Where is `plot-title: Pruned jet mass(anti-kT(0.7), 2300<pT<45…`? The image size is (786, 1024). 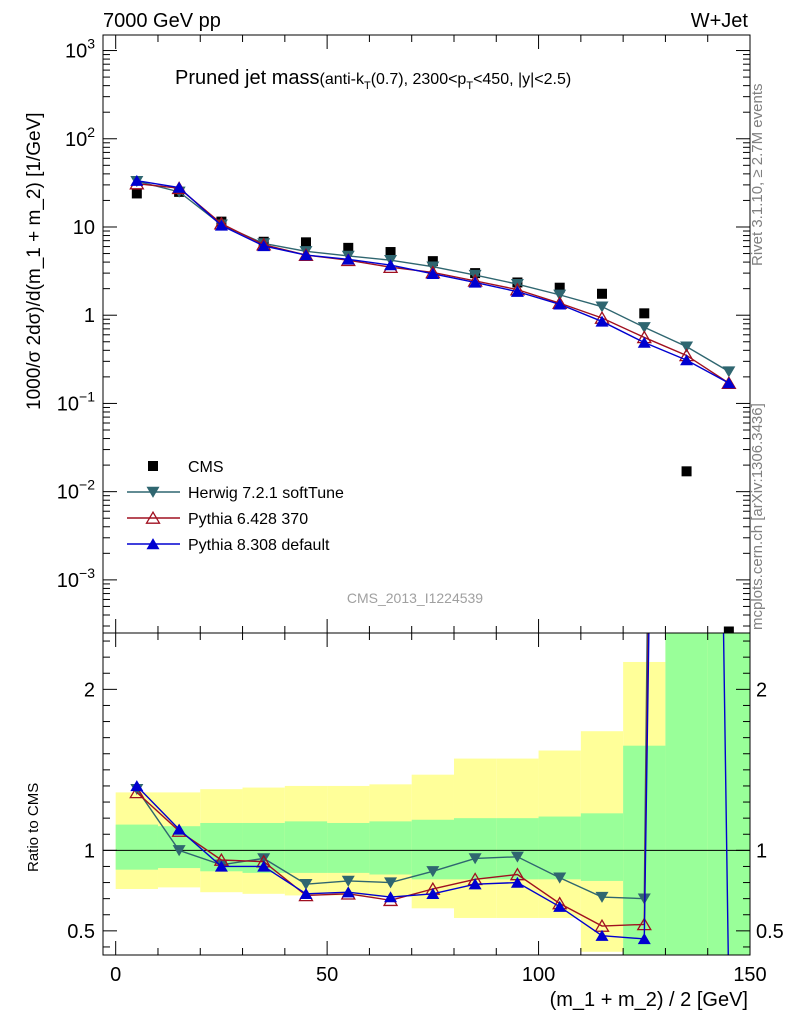 plot-title: Pruned jet mass(anti-kT(0.7), 2300<pT<45… is located at coordinates (373, 79).